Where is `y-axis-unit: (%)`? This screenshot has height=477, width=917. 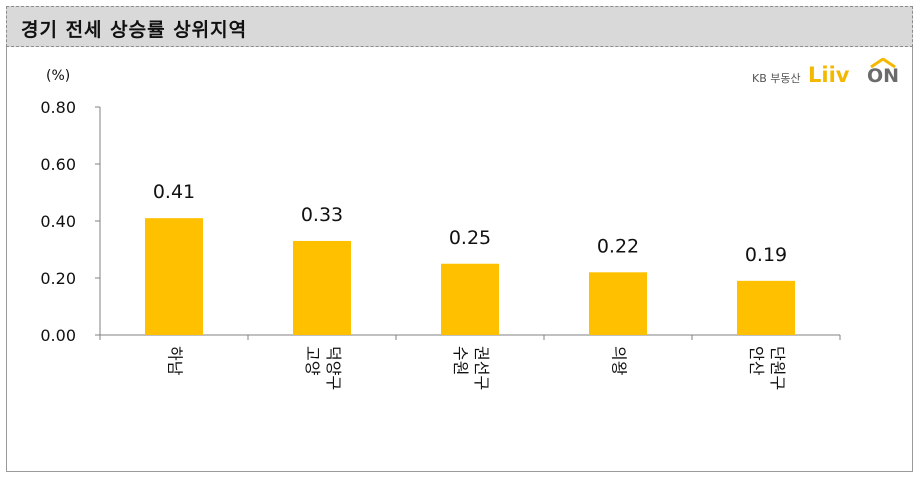
y-axis-unit: (%) is located at coordinates (58, 76).